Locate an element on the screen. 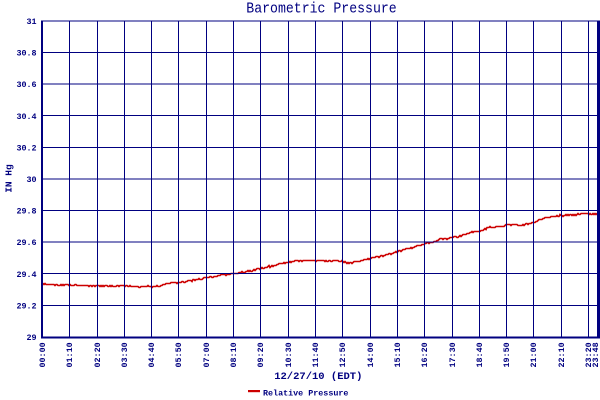 The image size is (600, 400). svg-text: 12:50 is located at coordinates (343, 354).